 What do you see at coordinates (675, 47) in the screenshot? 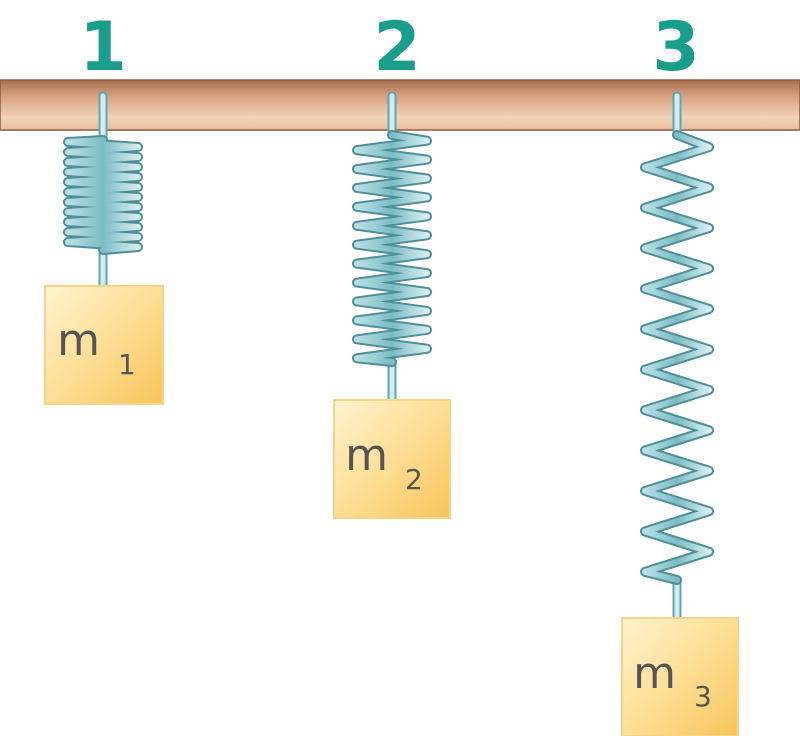
I see `spring-3-number: 3` at bounding box center [675, 47].